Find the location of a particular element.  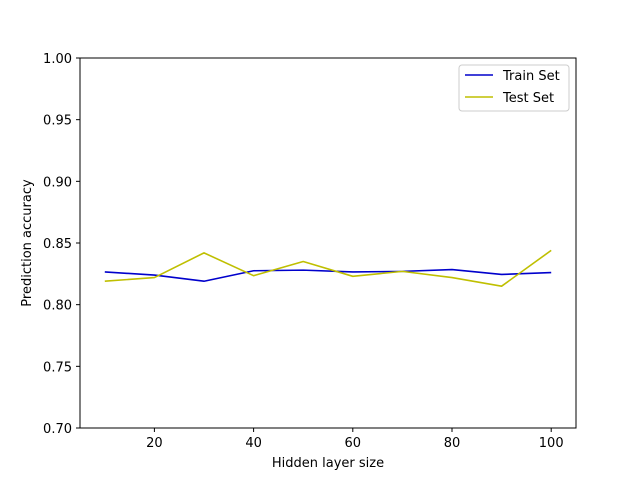

x-tick-label: 20 is located at coordinates (154, 443).